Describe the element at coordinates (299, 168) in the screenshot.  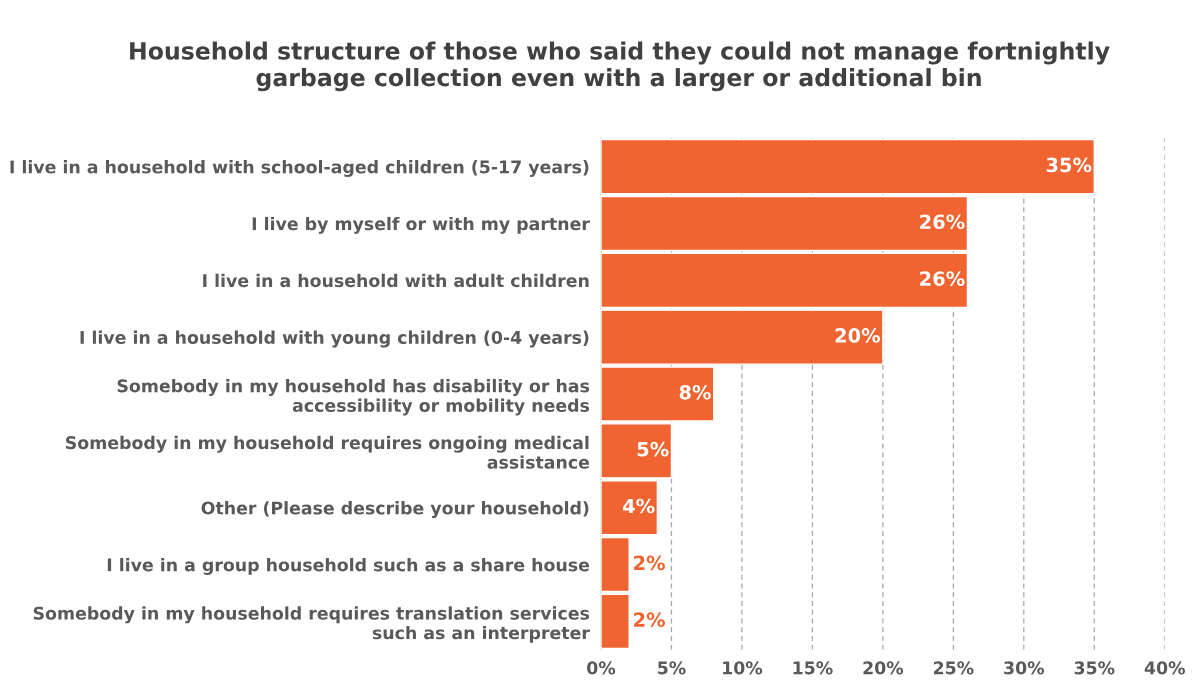
I see `y-tick-label: I live in a household with school-aged children (5-17 years)` at that location.